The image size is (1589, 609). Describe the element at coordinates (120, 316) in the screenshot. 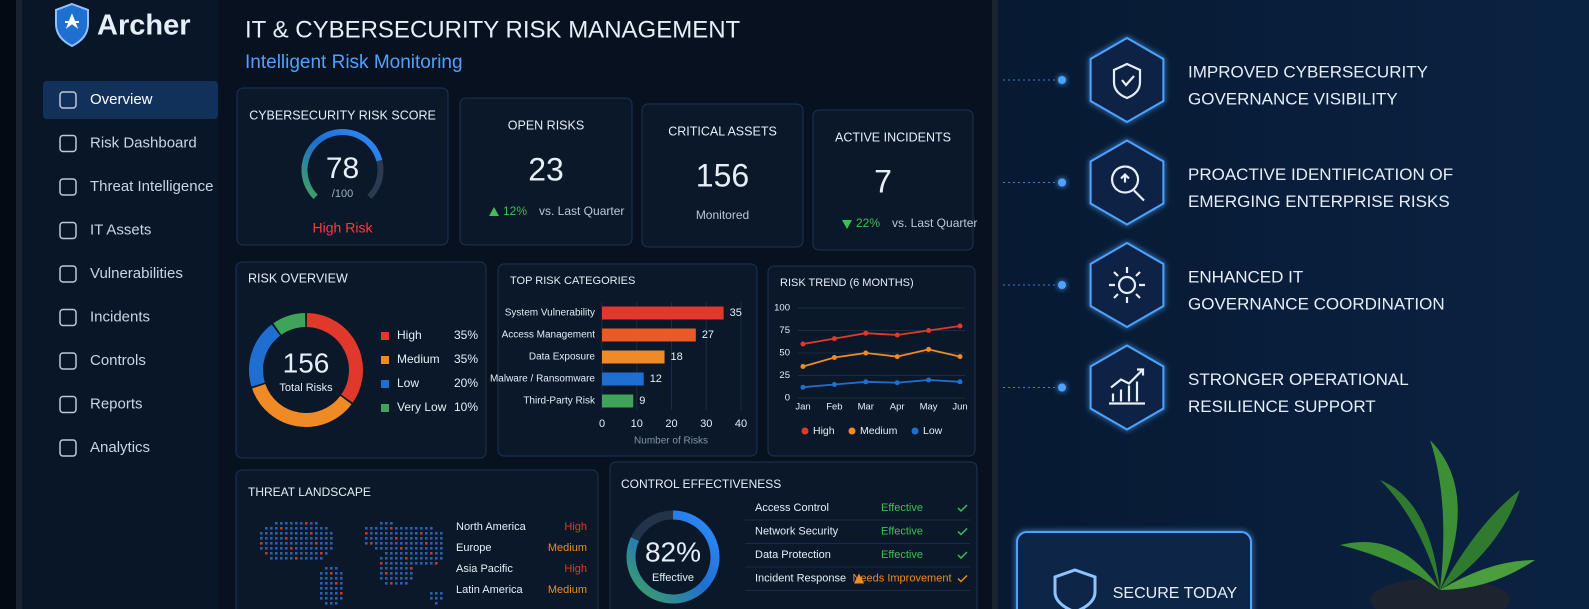

I see `nav-item: Incidents` at that location.